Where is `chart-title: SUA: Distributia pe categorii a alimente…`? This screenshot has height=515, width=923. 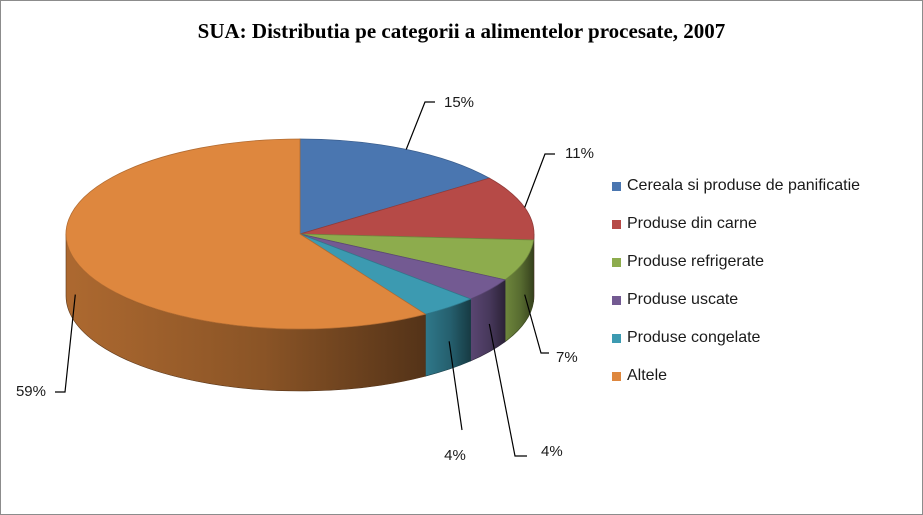
chart-title: SUA: Distributia pe categorii a alimente… is located at coordinates (461, 31).